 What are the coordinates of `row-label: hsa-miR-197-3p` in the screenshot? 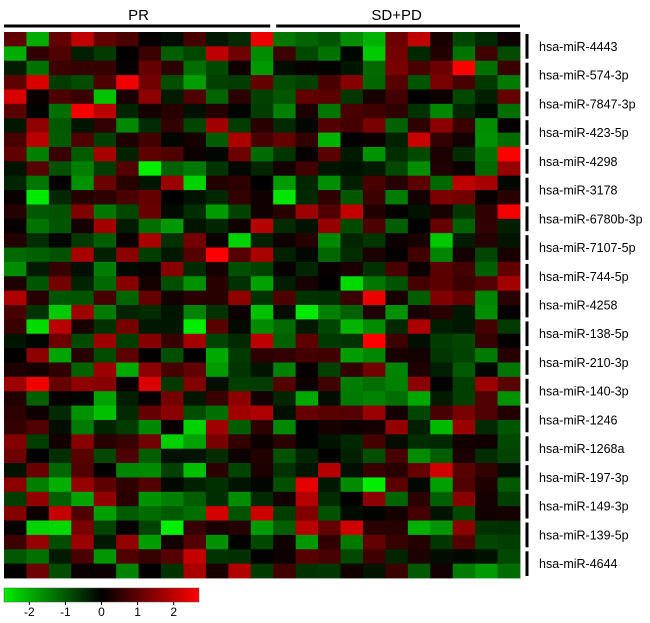 It's located at (584, 478).